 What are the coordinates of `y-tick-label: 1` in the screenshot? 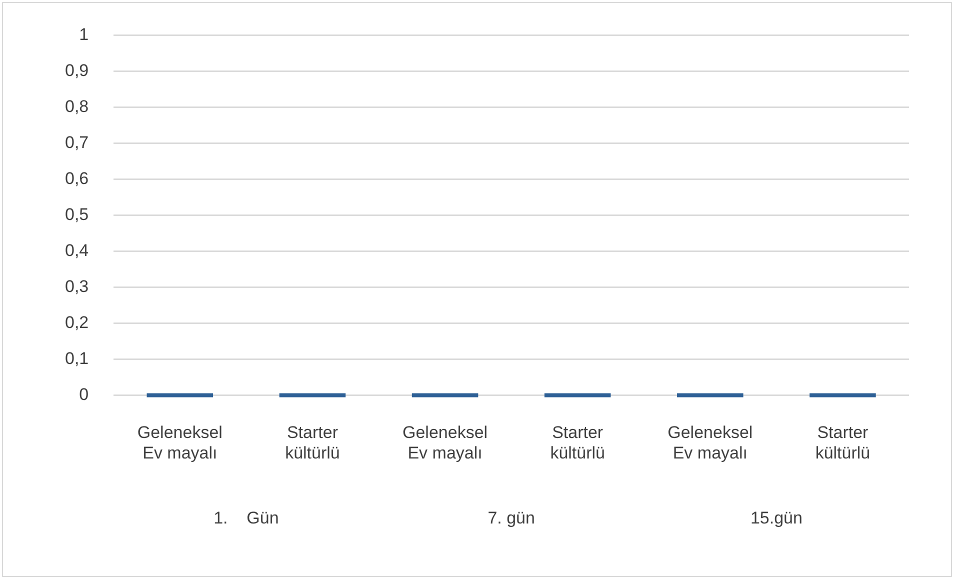 It's located at (84, 34).